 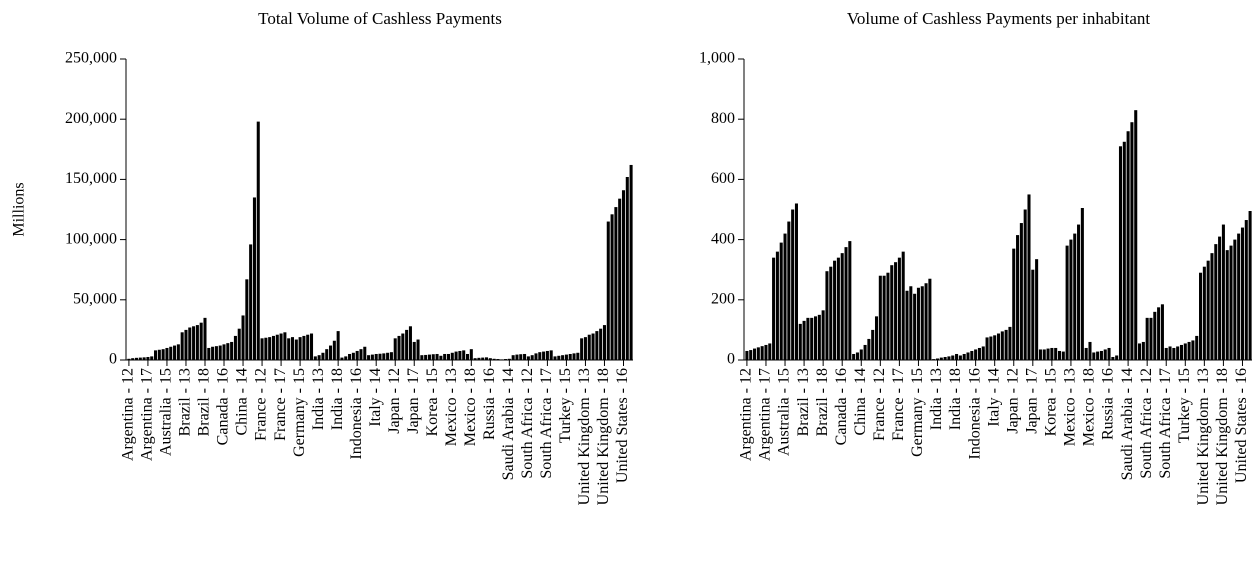 I want to click on x-tick-label: India - 18, so click(x=337, y=399).